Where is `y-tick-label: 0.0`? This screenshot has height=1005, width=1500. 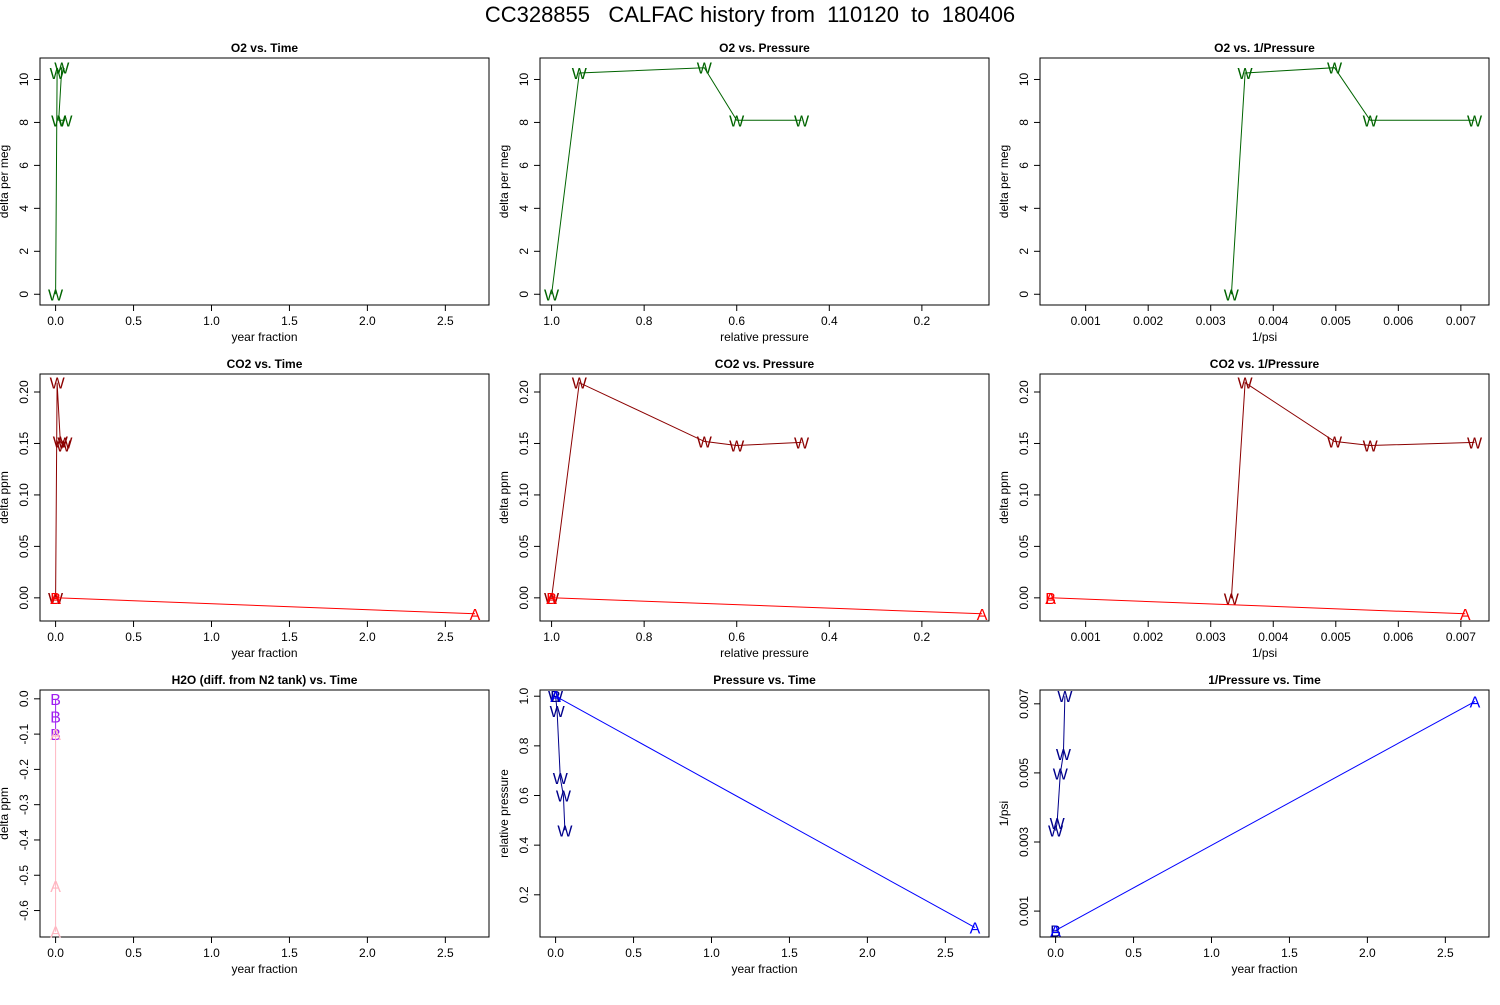
y-tick-label: 0.0 is located at coordinates (24, 698).